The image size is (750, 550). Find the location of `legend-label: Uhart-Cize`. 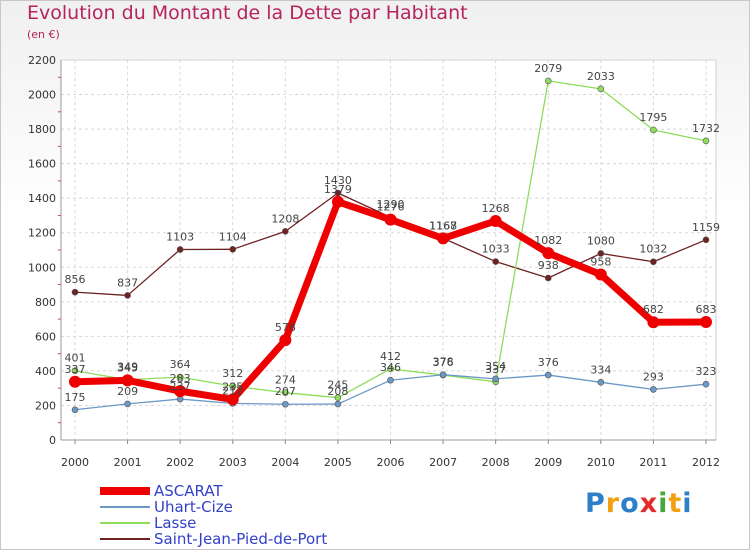

legend-label: Uhart-Cize is located at coordinates (193, 507).